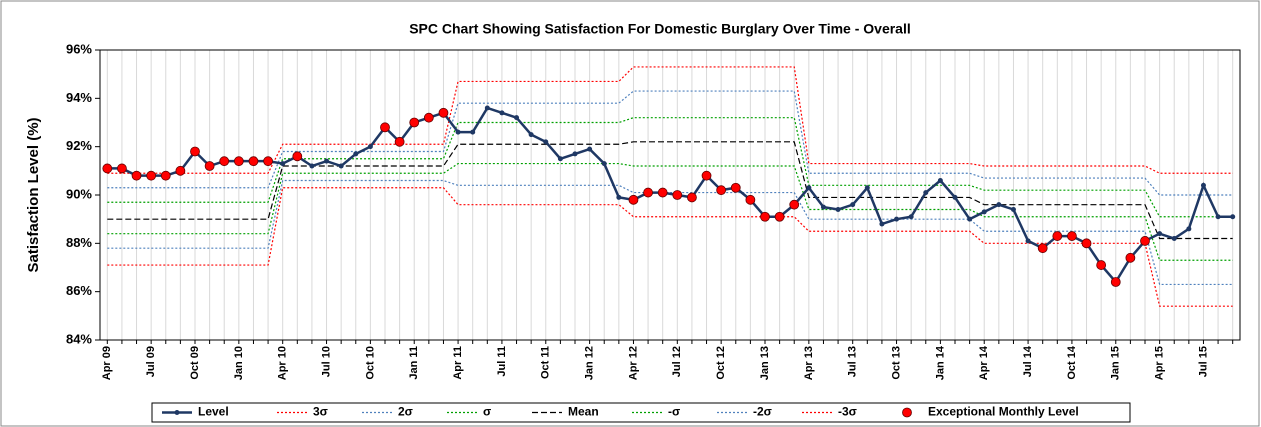 The image size is (1261, 427). Describe the element at coordinates (326, 361) in the screenshot. I see `x-tick-label: Jul 10` at that location.